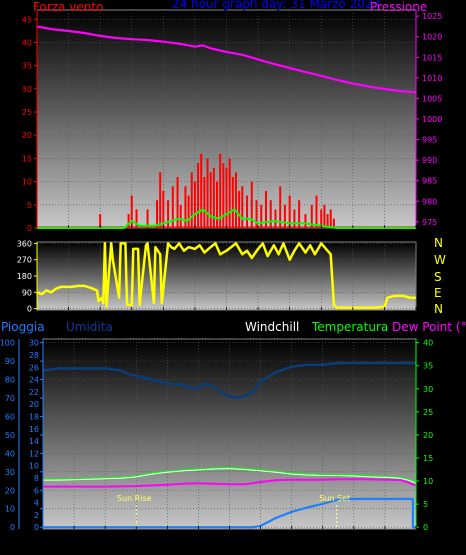 This screenshot has height=555, width=466. What do you see at coordinates (34, 392) in the screenshot?
I see `rain-y-tick-label: 22` at bounding box center [34, 392].